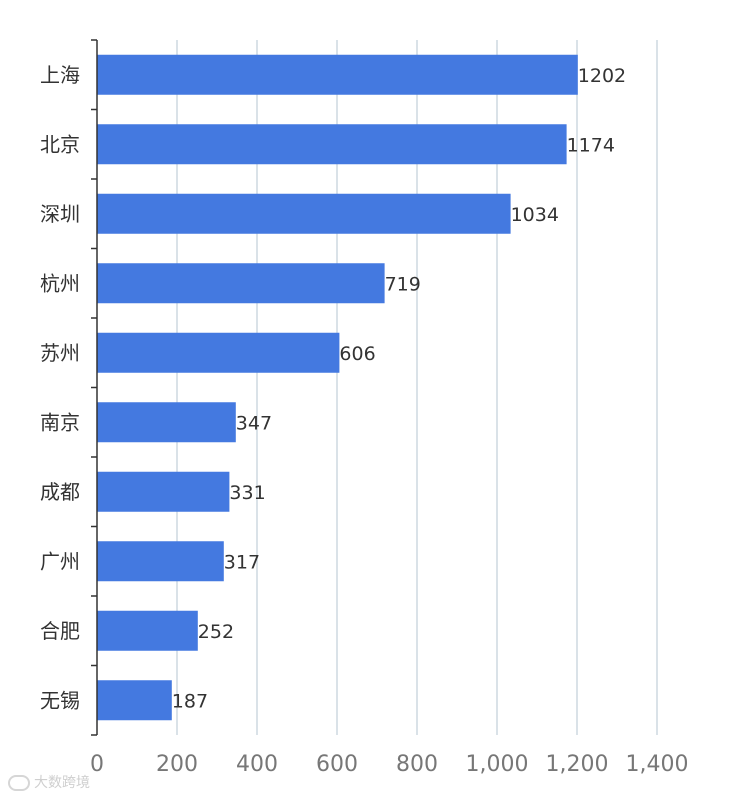 Image resolution: width=750 pixels, height=800 pixels. What do you see at coordinates (97, 764) in the screenshot?
I see `x-tick-label: 0` at bounding box center [97, 764].